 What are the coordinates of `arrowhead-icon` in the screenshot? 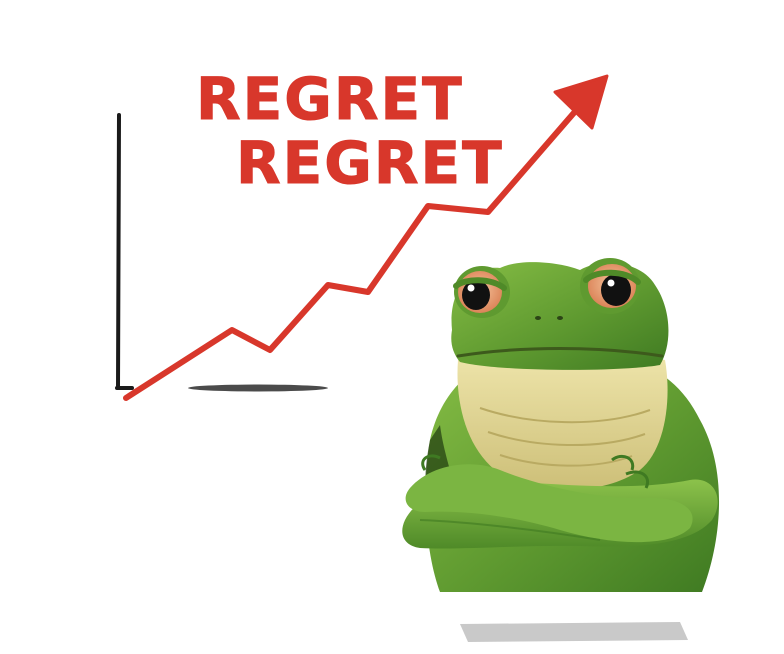 It's located at (581, 102).